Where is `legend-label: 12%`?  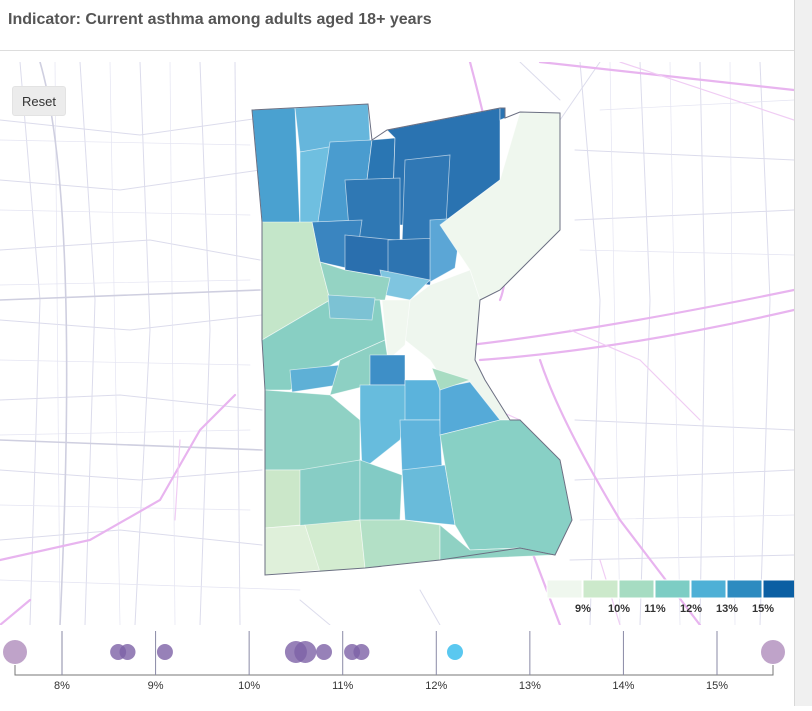 legend-label: 12% is located at coordinates (691, 609).